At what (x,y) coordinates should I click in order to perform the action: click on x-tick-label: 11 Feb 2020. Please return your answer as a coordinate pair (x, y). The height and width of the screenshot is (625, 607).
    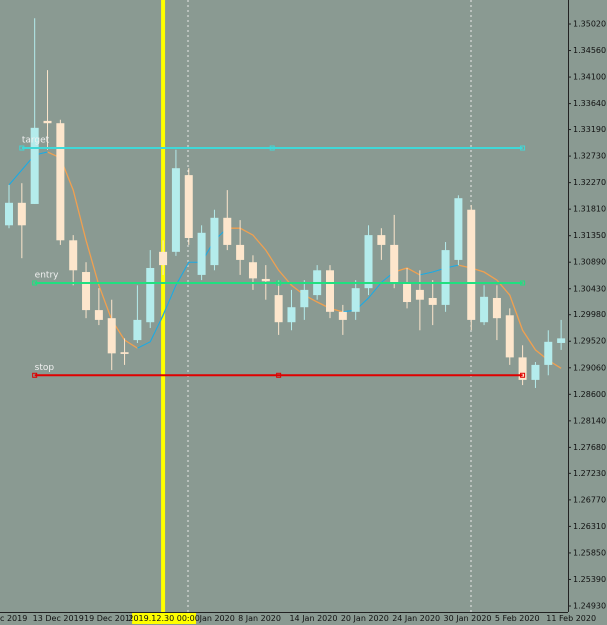
    Looking at the image, I should click on (571, 618).